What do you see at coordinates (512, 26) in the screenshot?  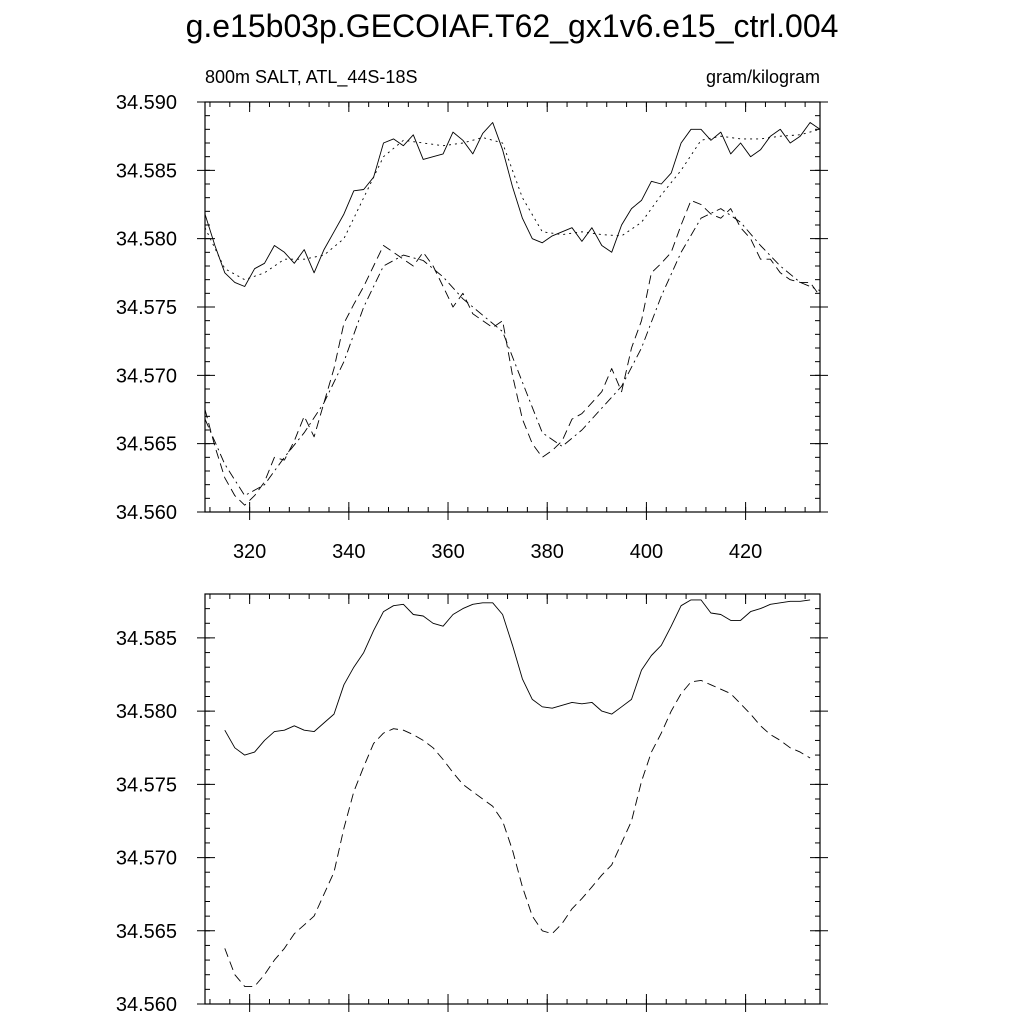 I see `page-title: g.e15b03p.GECOIAF.T62_gx1v6.e15_ctrl.004` at bounding box center [512, 26].